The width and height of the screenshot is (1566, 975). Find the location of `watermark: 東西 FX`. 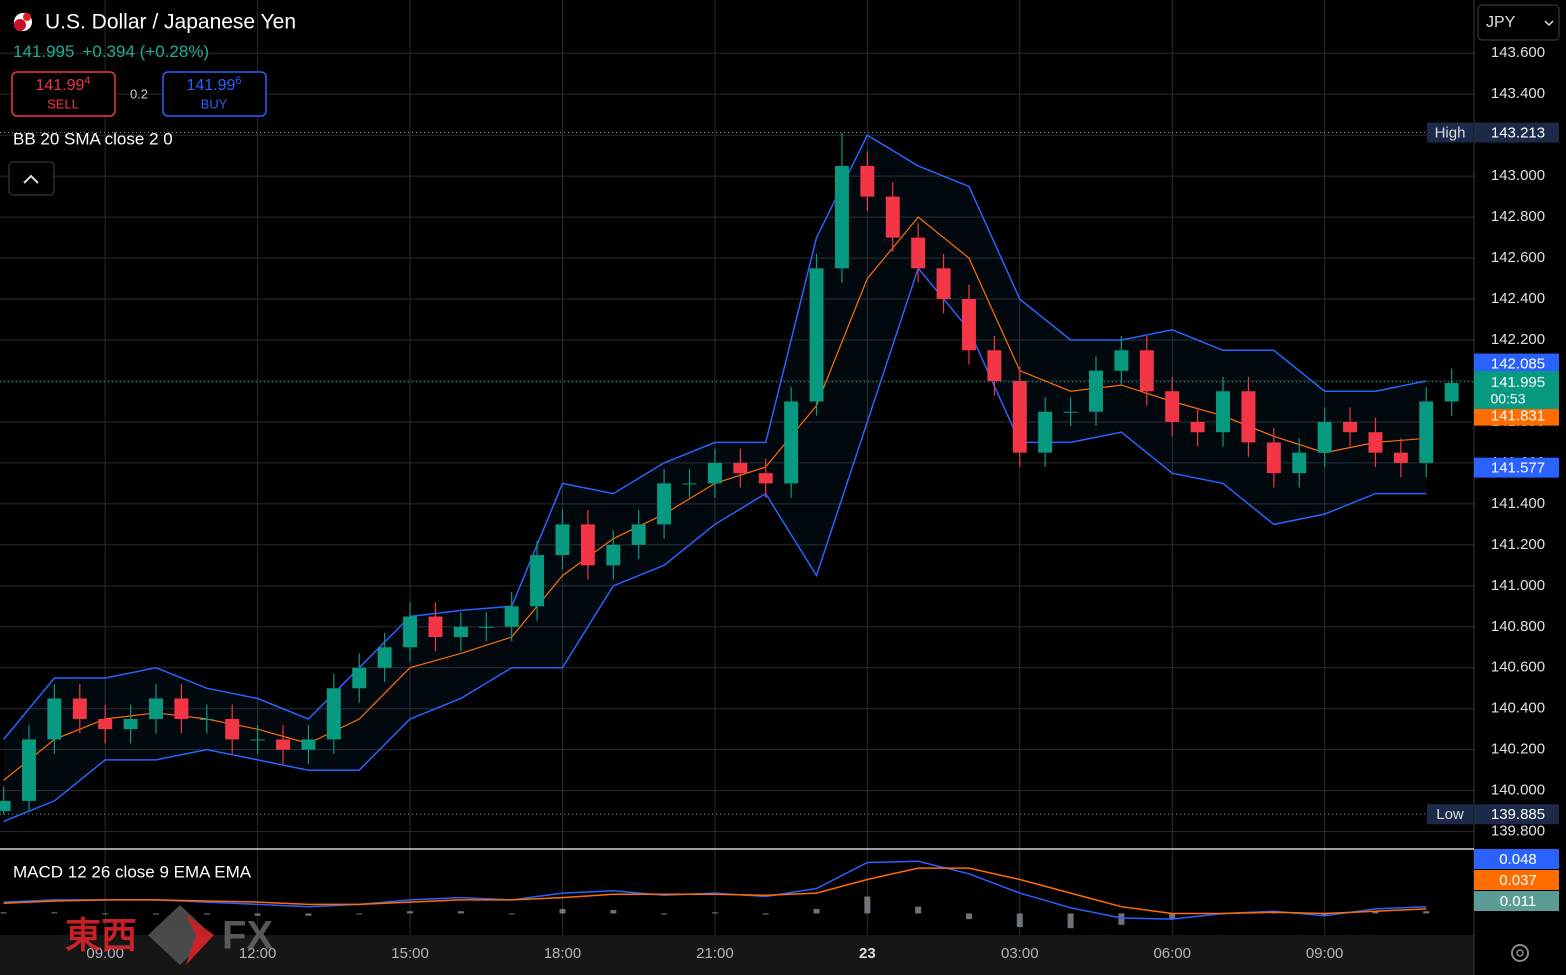

watermark: 東西 FX is located at coordinates (169, 935).